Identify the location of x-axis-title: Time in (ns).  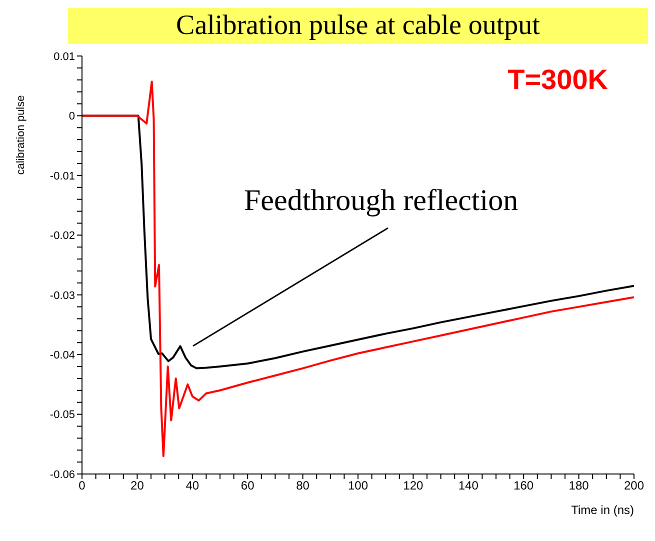
(602, 510).